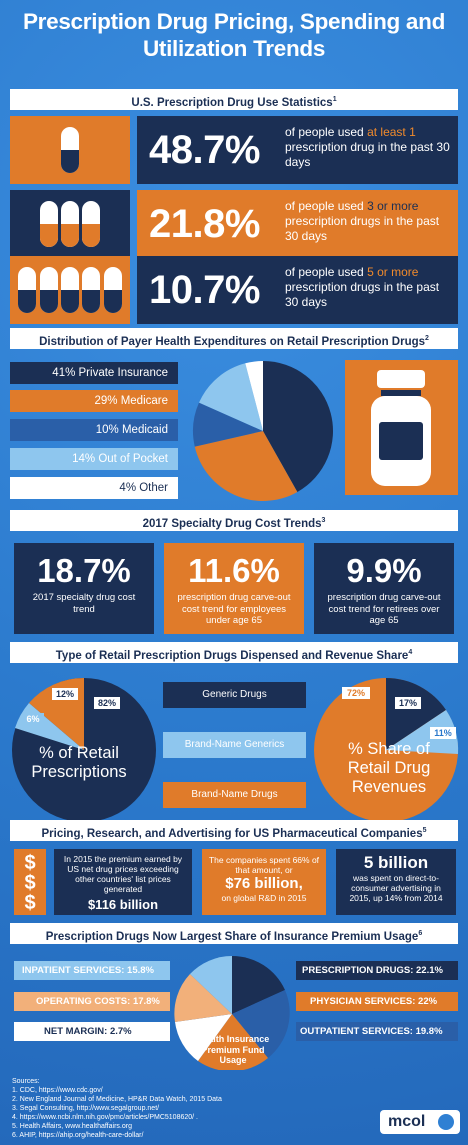 The image size is (468, 1145). I want to click on pie-slice-net-margin, so click(203, 1037).